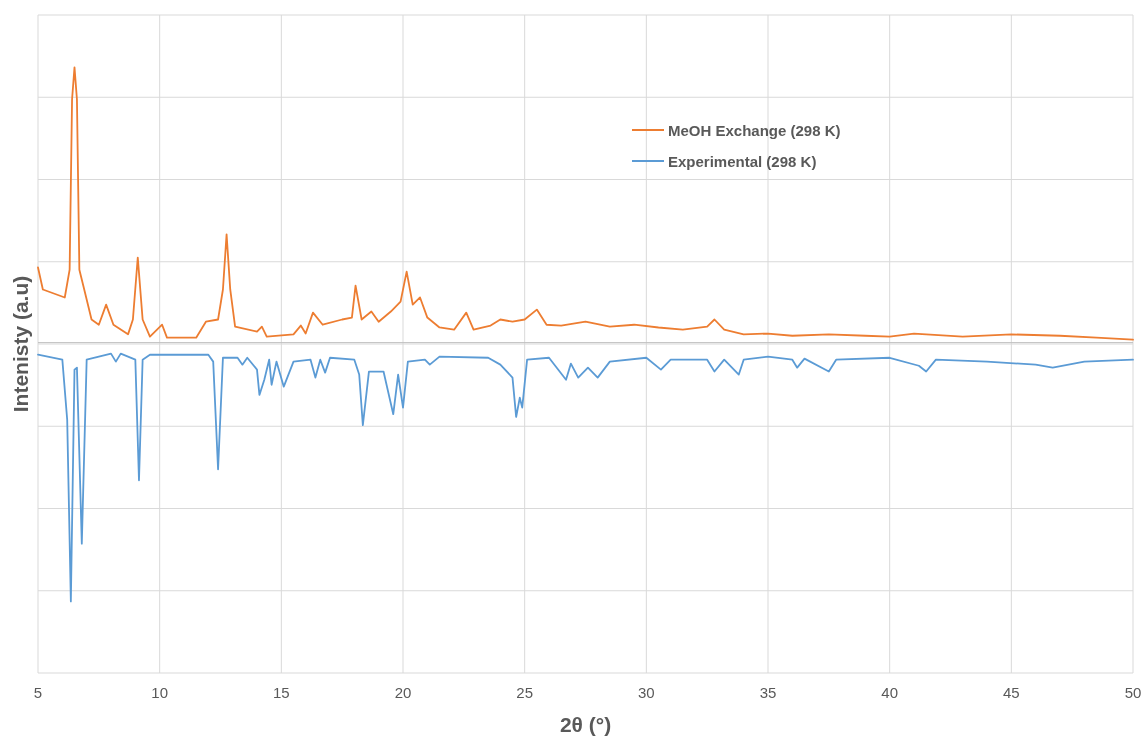 The image size is (1148, 744). I want to click on x-tick-label: 20, so click(403, 692).